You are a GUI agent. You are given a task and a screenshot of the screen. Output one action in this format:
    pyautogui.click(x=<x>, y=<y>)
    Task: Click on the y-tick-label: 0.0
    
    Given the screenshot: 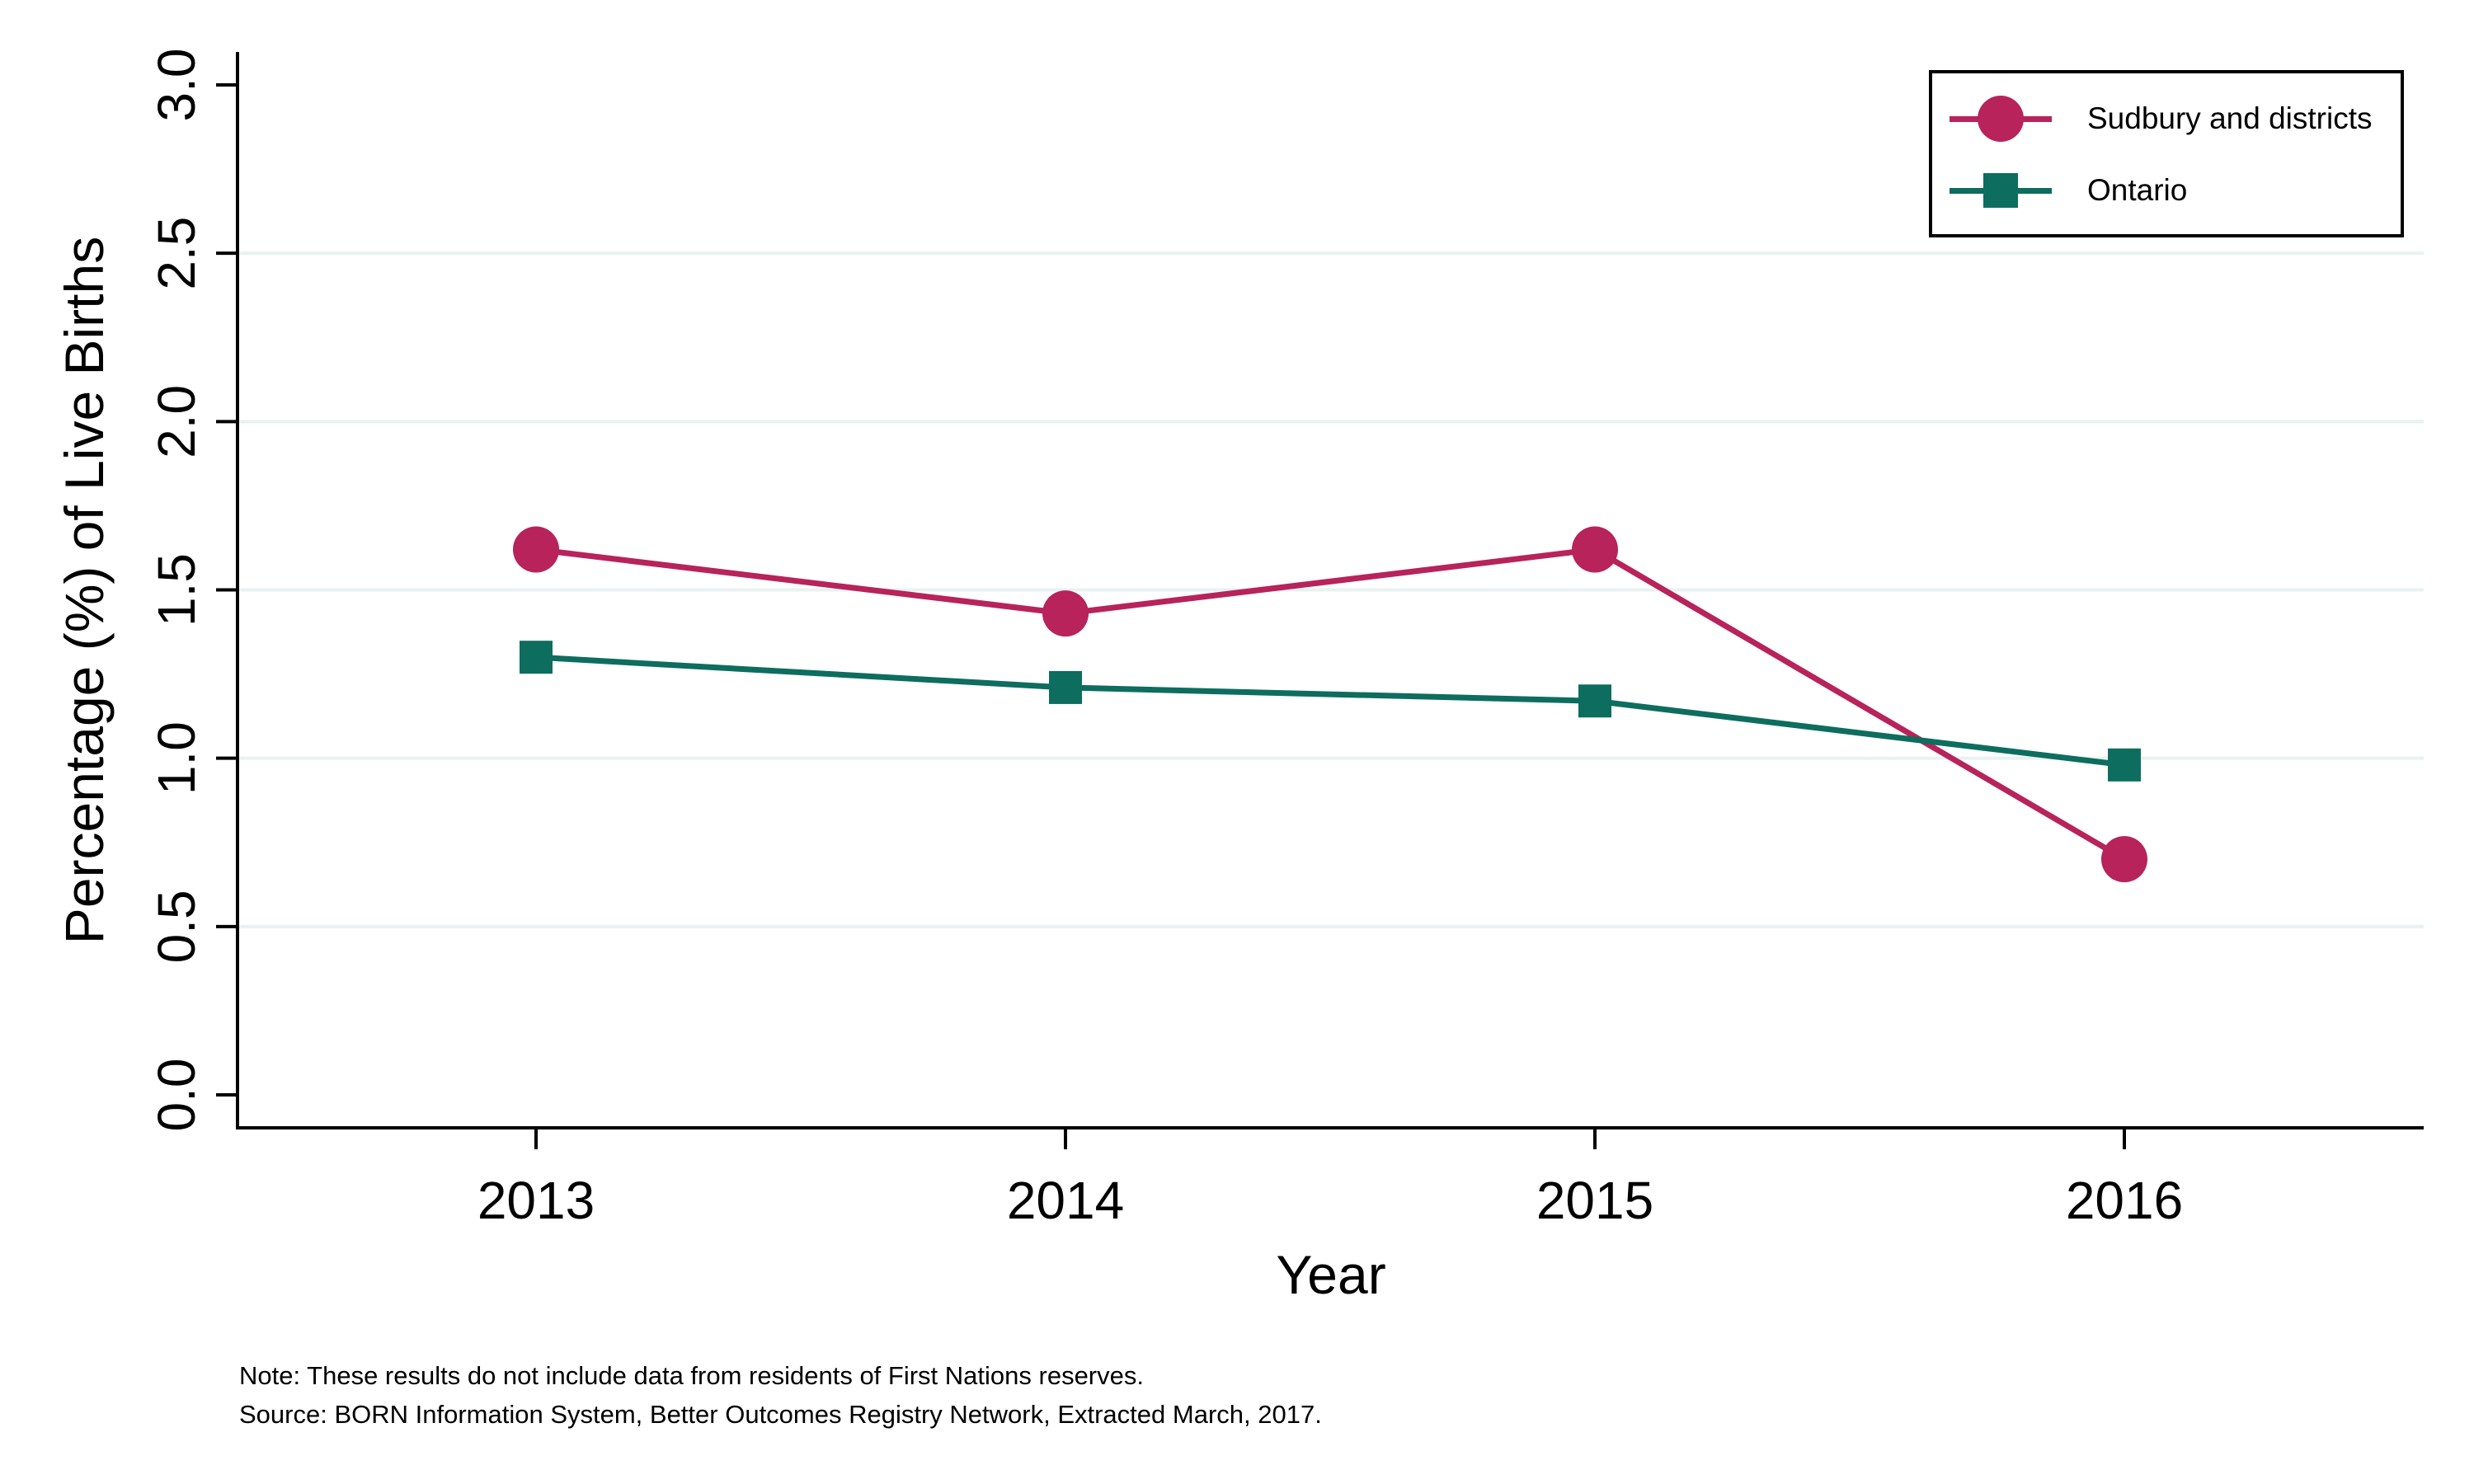 What is the action you would take?
    pyautogui.click(x=176, y=1095)
    